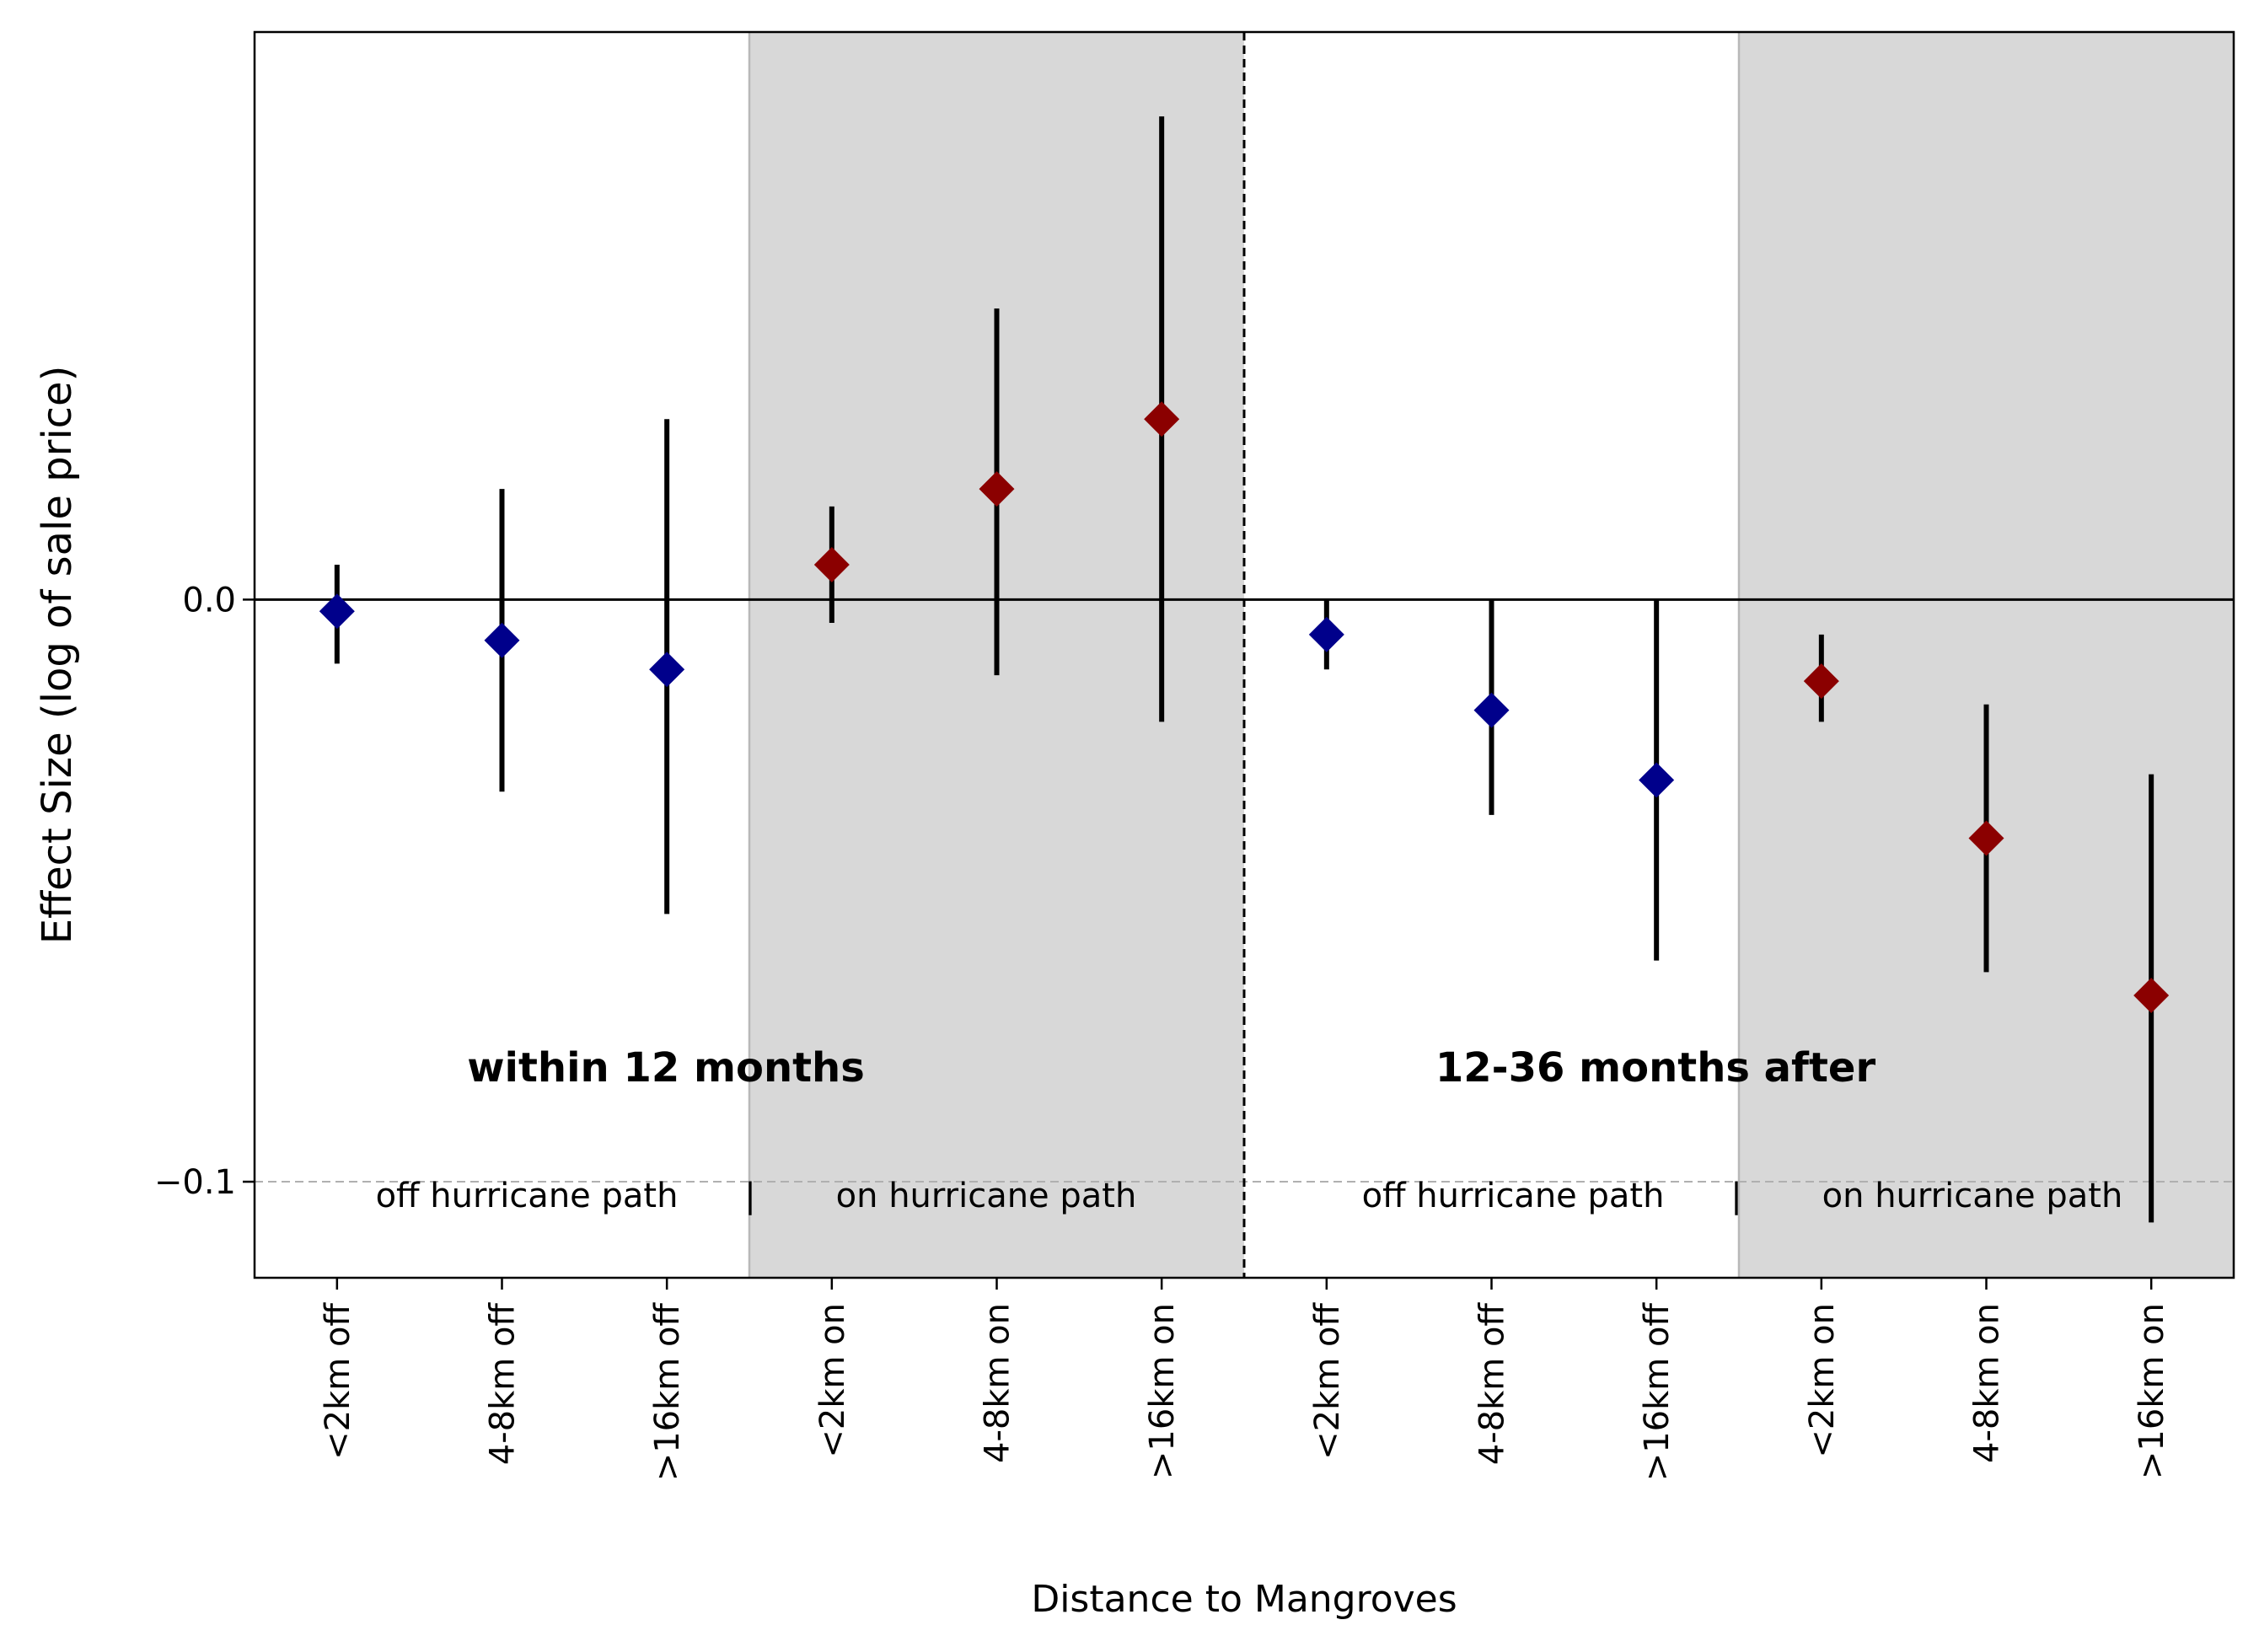  I want to click on x-tick-label-9: <2km on, so click(1822, 1380).